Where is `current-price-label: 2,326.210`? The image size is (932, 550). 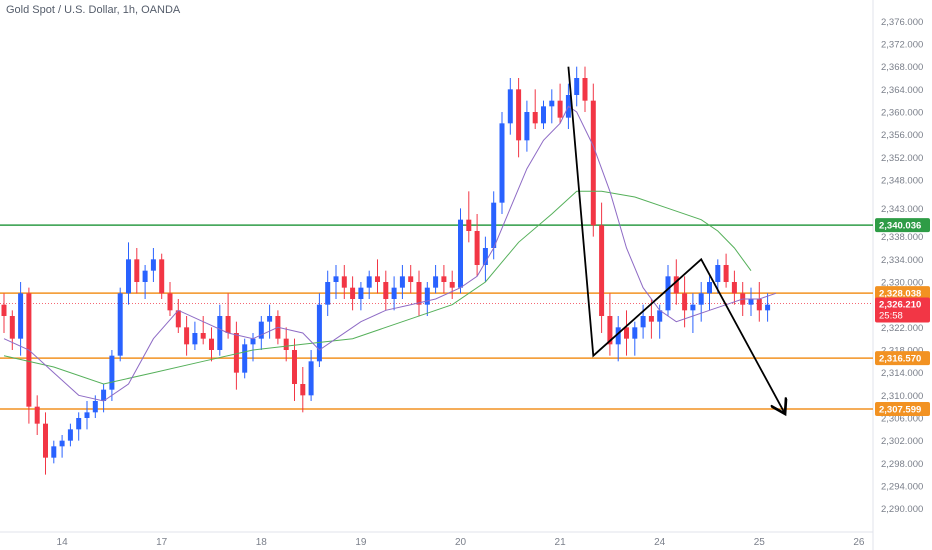
current-price-label: 2,326.210 is located at coordinates (900, 304).